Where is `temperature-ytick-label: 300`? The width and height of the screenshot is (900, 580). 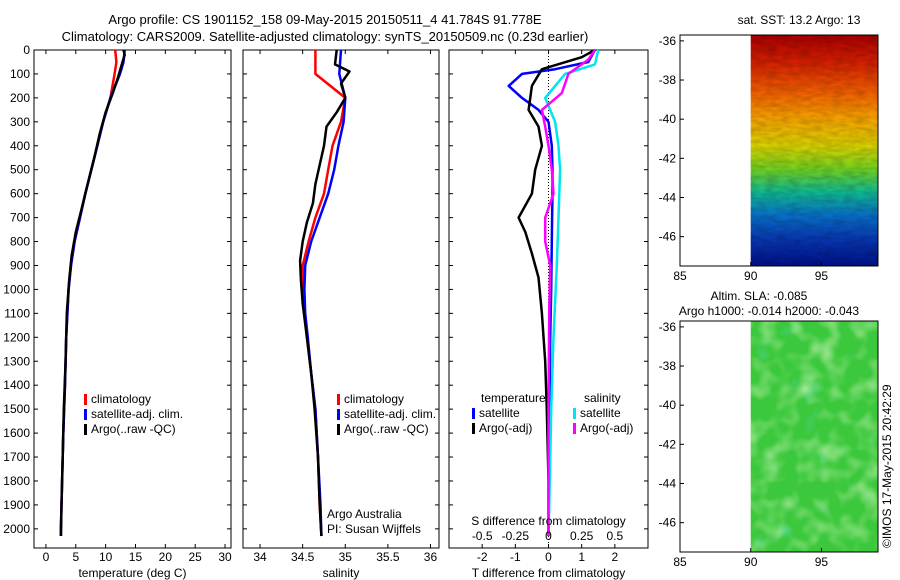
temperature-ytick-label: 300 is located at coordinates (20, 122).